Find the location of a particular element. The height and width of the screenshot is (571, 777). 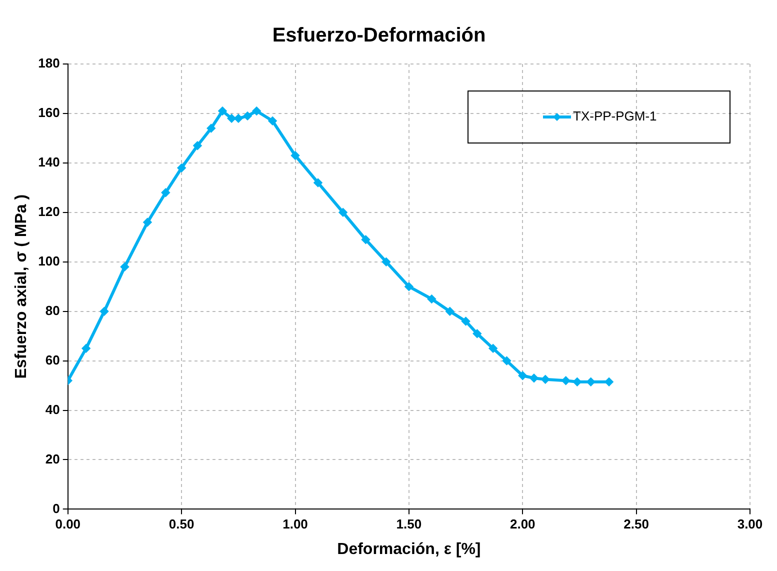

x-axis-title: Deformación, ε [%] is located at coordinates (409, 549).